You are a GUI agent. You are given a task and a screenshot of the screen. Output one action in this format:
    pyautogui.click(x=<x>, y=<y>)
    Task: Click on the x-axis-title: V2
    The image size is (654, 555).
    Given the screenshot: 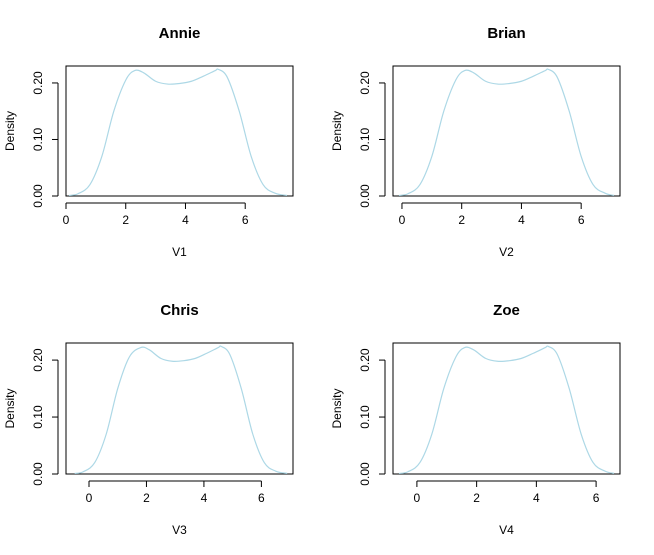 What is the action you would take?
    pyautogui.click(x=506, y=252)
    